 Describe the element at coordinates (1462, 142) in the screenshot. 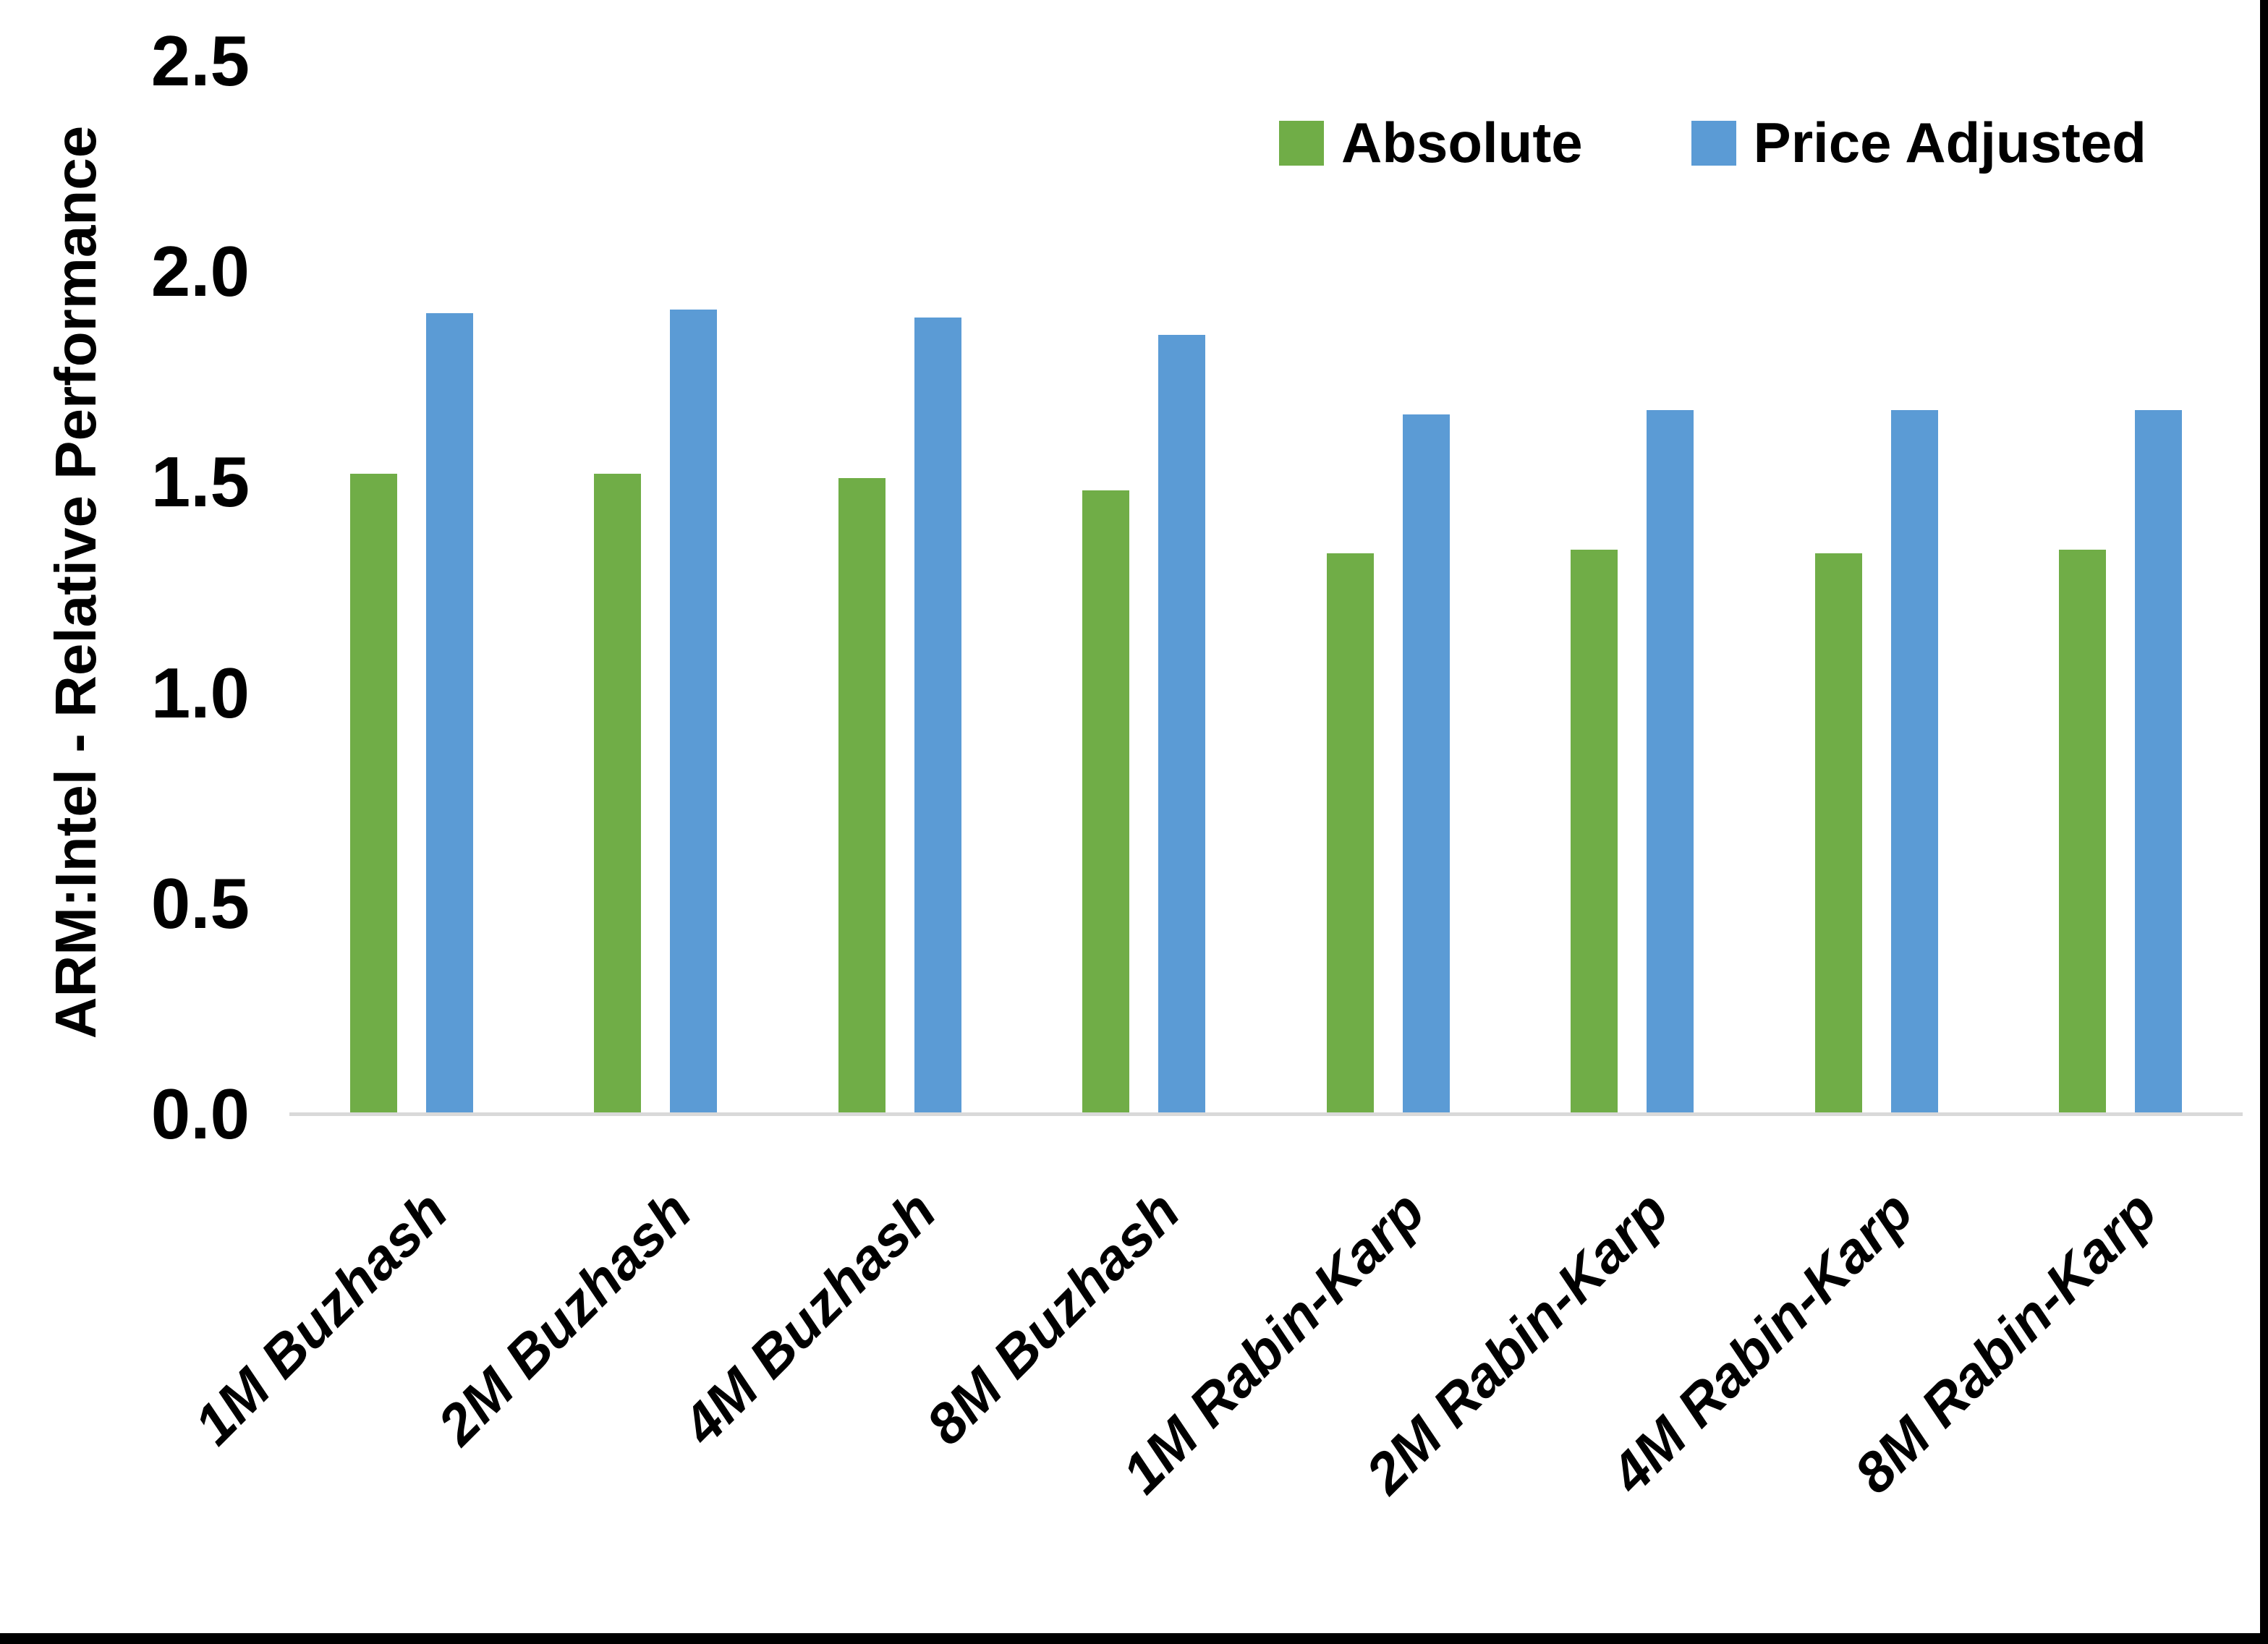

I see `legend-label: Absolute` at that location.